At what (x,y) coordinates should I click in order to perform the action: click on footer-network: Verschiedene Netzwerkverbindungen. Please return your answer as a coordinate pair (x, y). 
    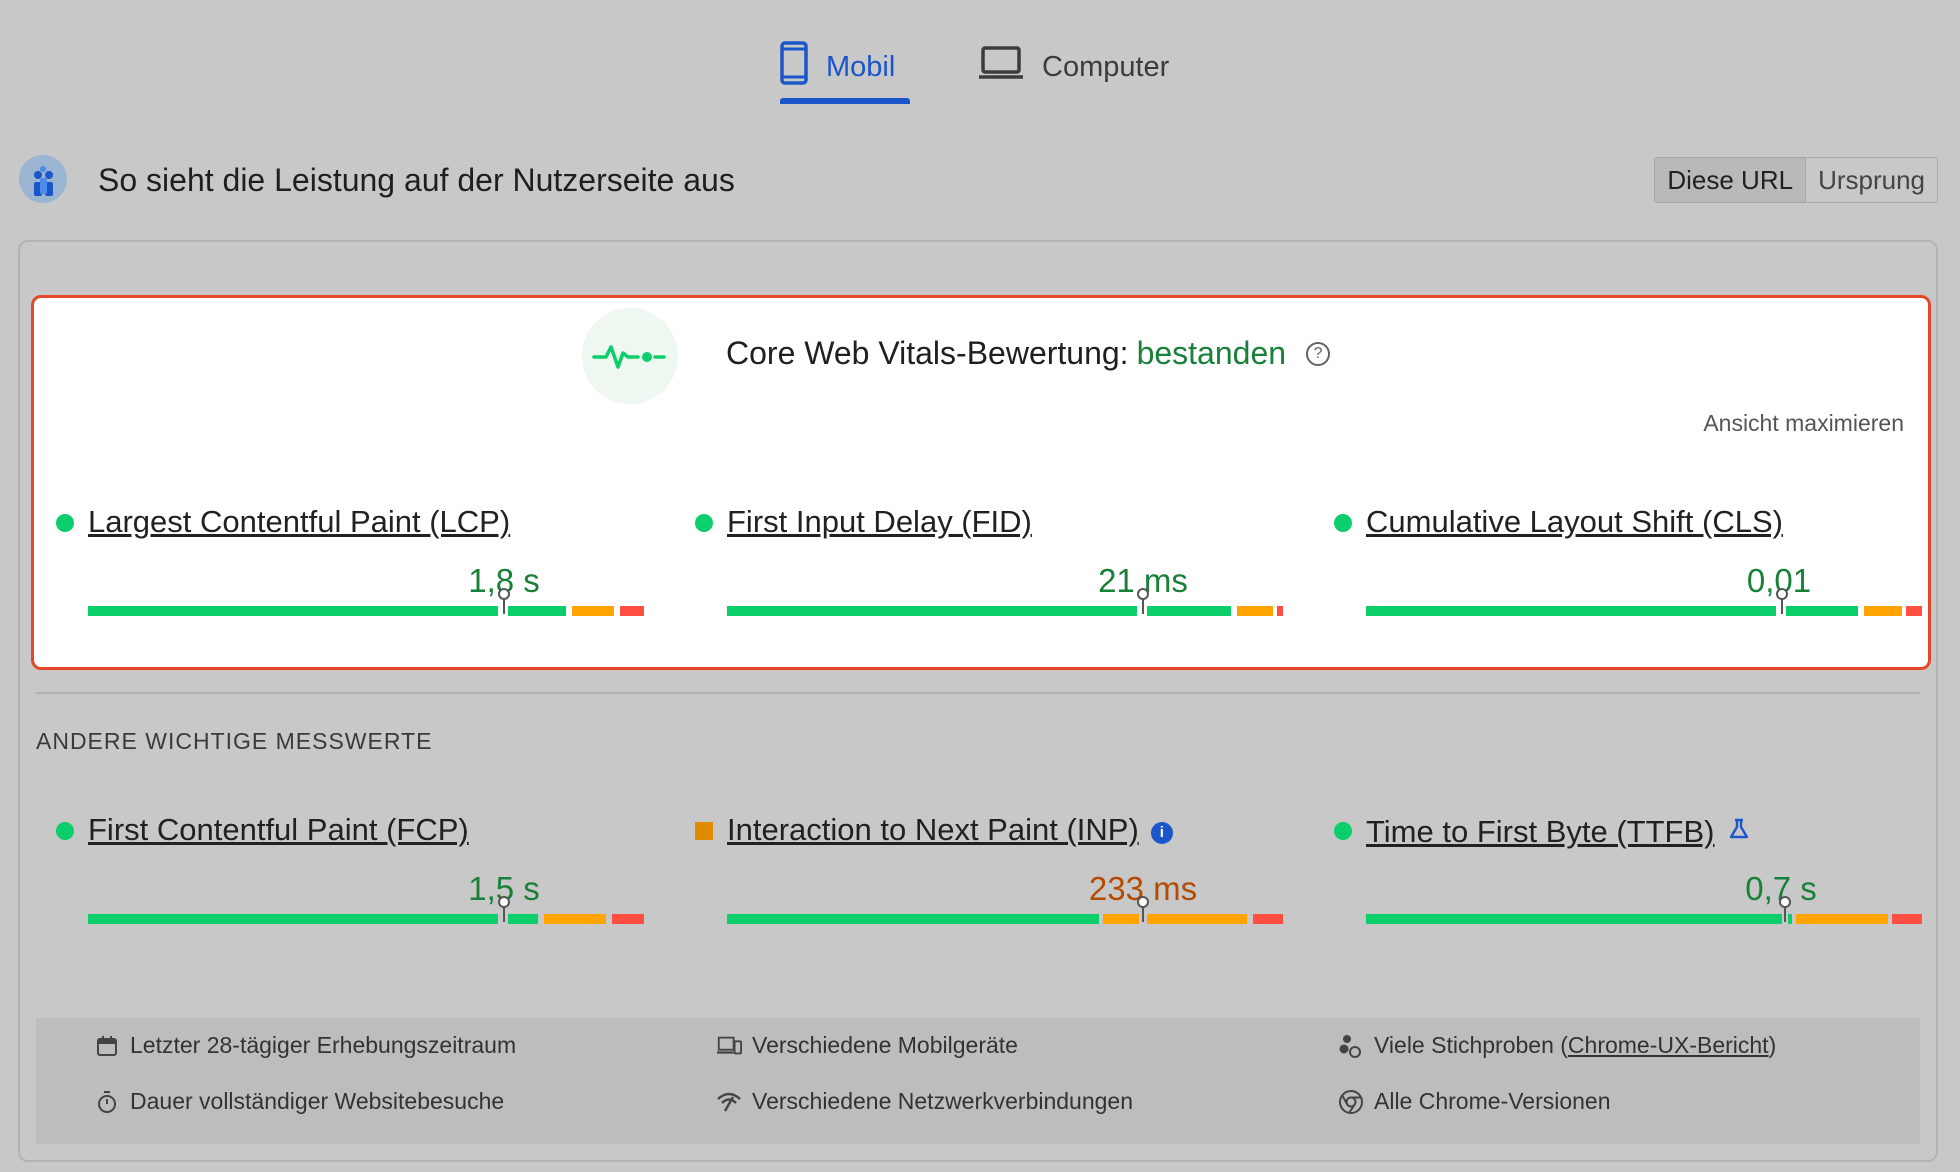
    Looking at the image, I should click on (924, 1101).